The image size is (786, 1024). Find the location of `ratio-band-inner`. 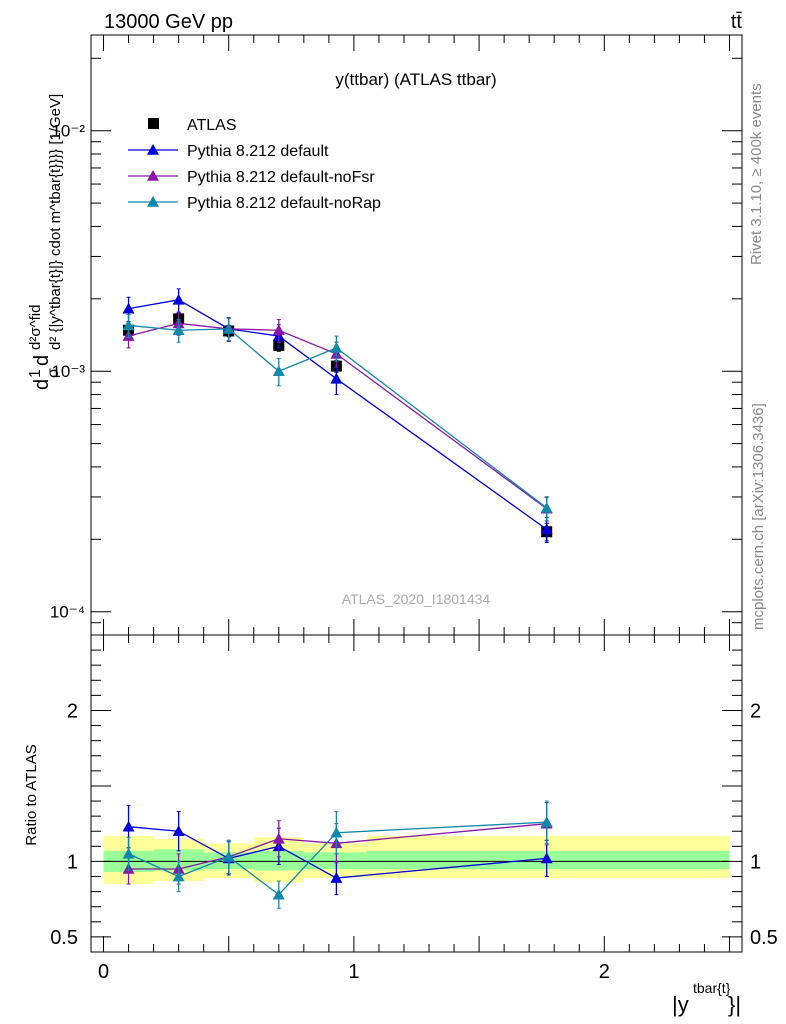

ratio-band-inner is located at coordinates (335, 860).